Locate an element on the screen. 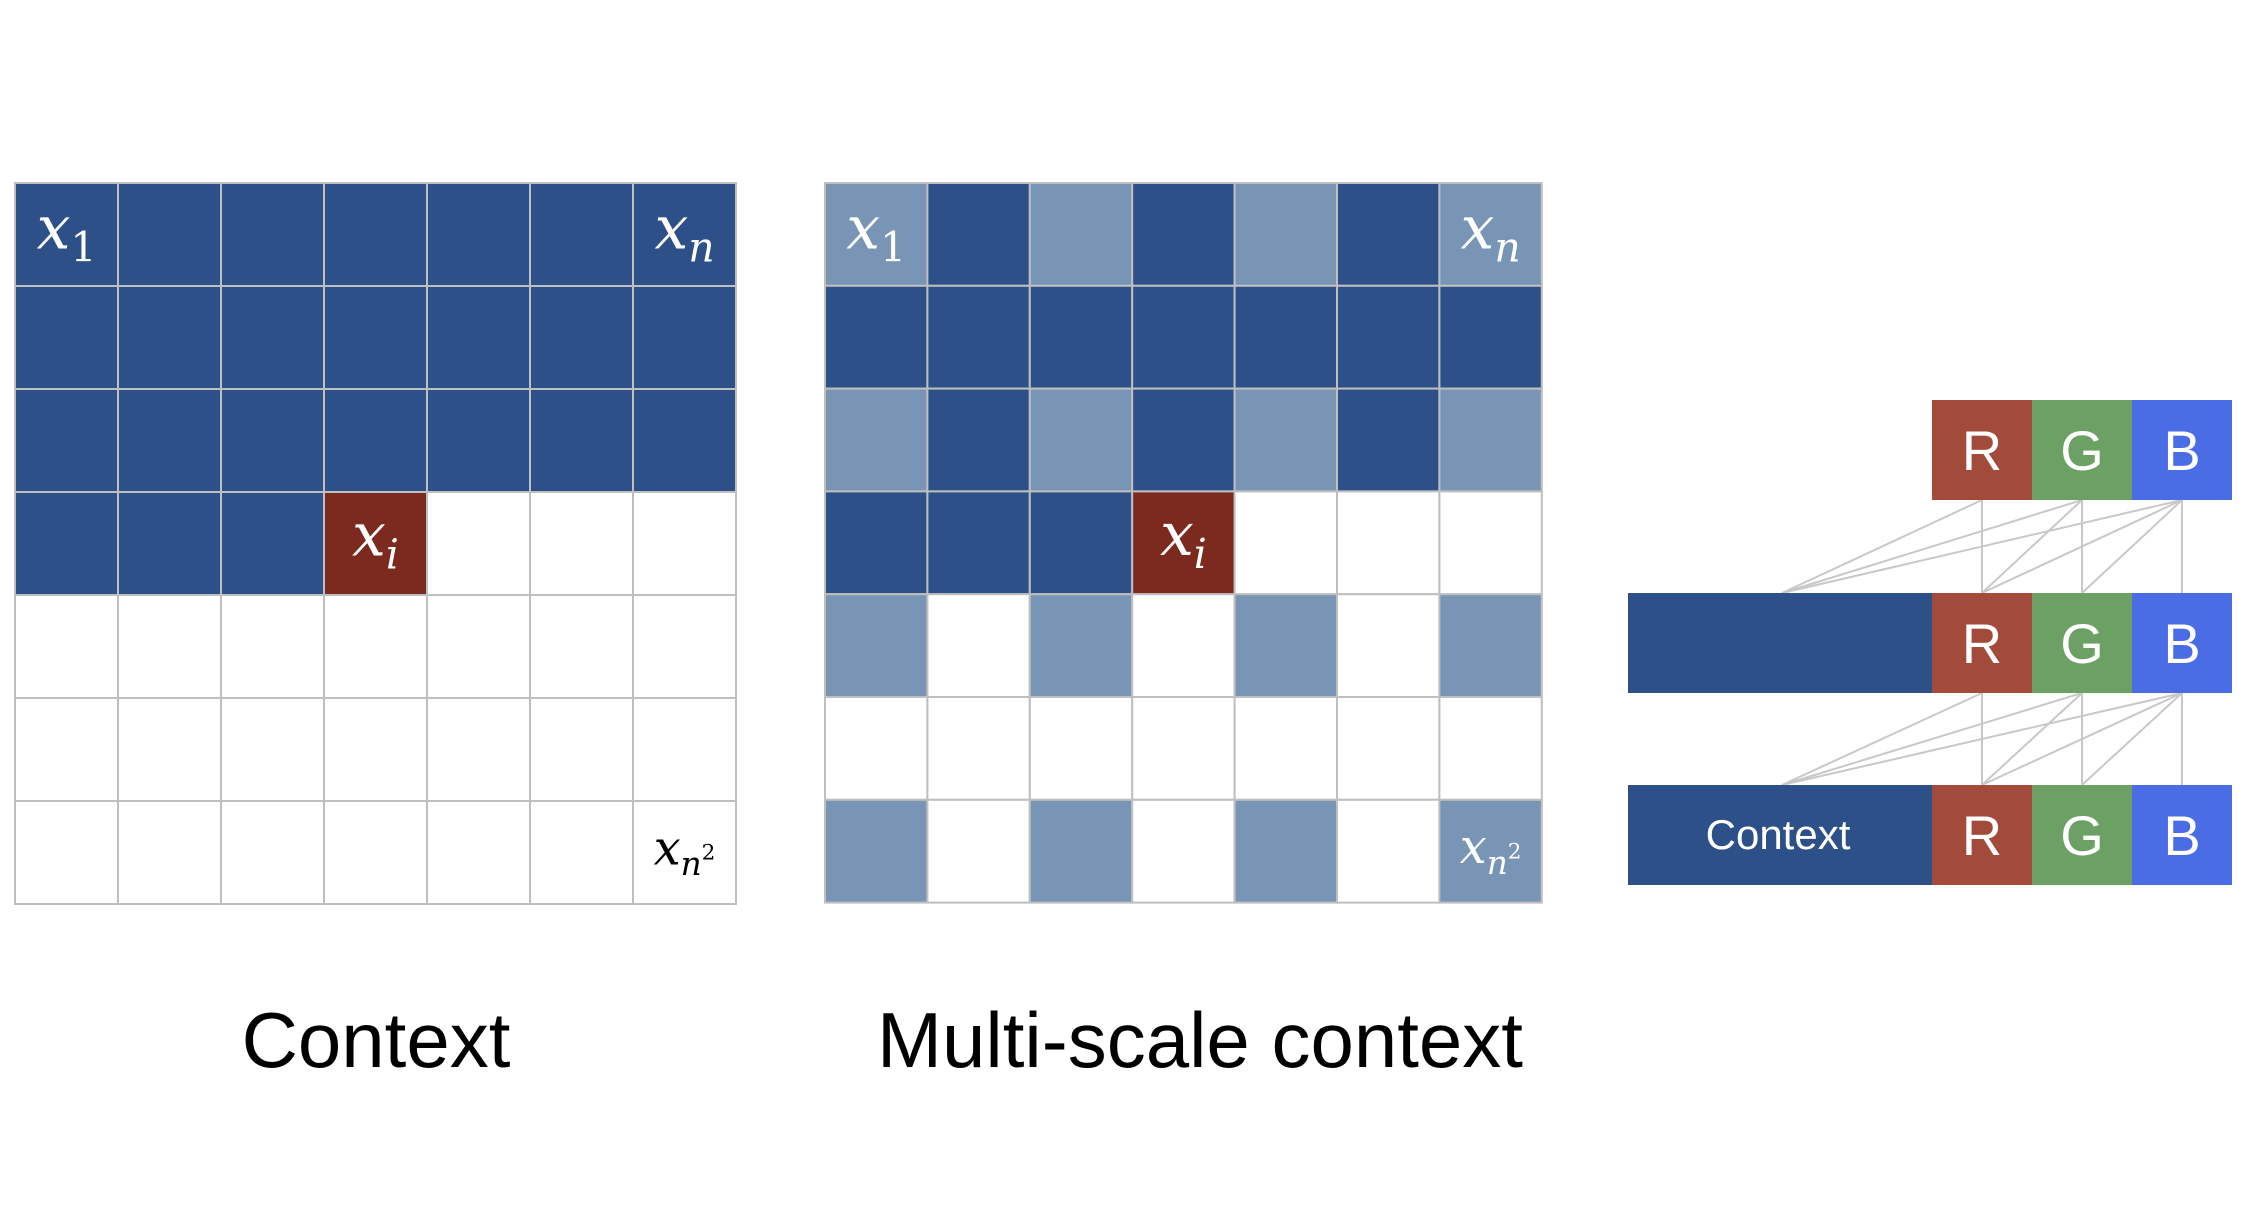 This screenshot has height=1210, width=2246. context-cell-r0-c0 is located at coordinates (66, 234).